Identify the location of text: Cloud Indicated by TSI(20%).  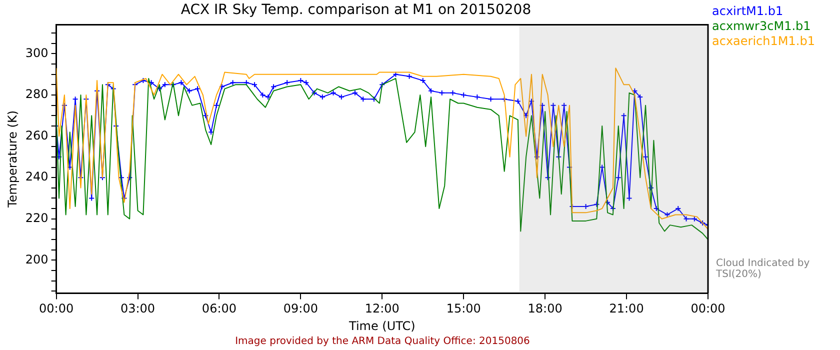
(763, 269).